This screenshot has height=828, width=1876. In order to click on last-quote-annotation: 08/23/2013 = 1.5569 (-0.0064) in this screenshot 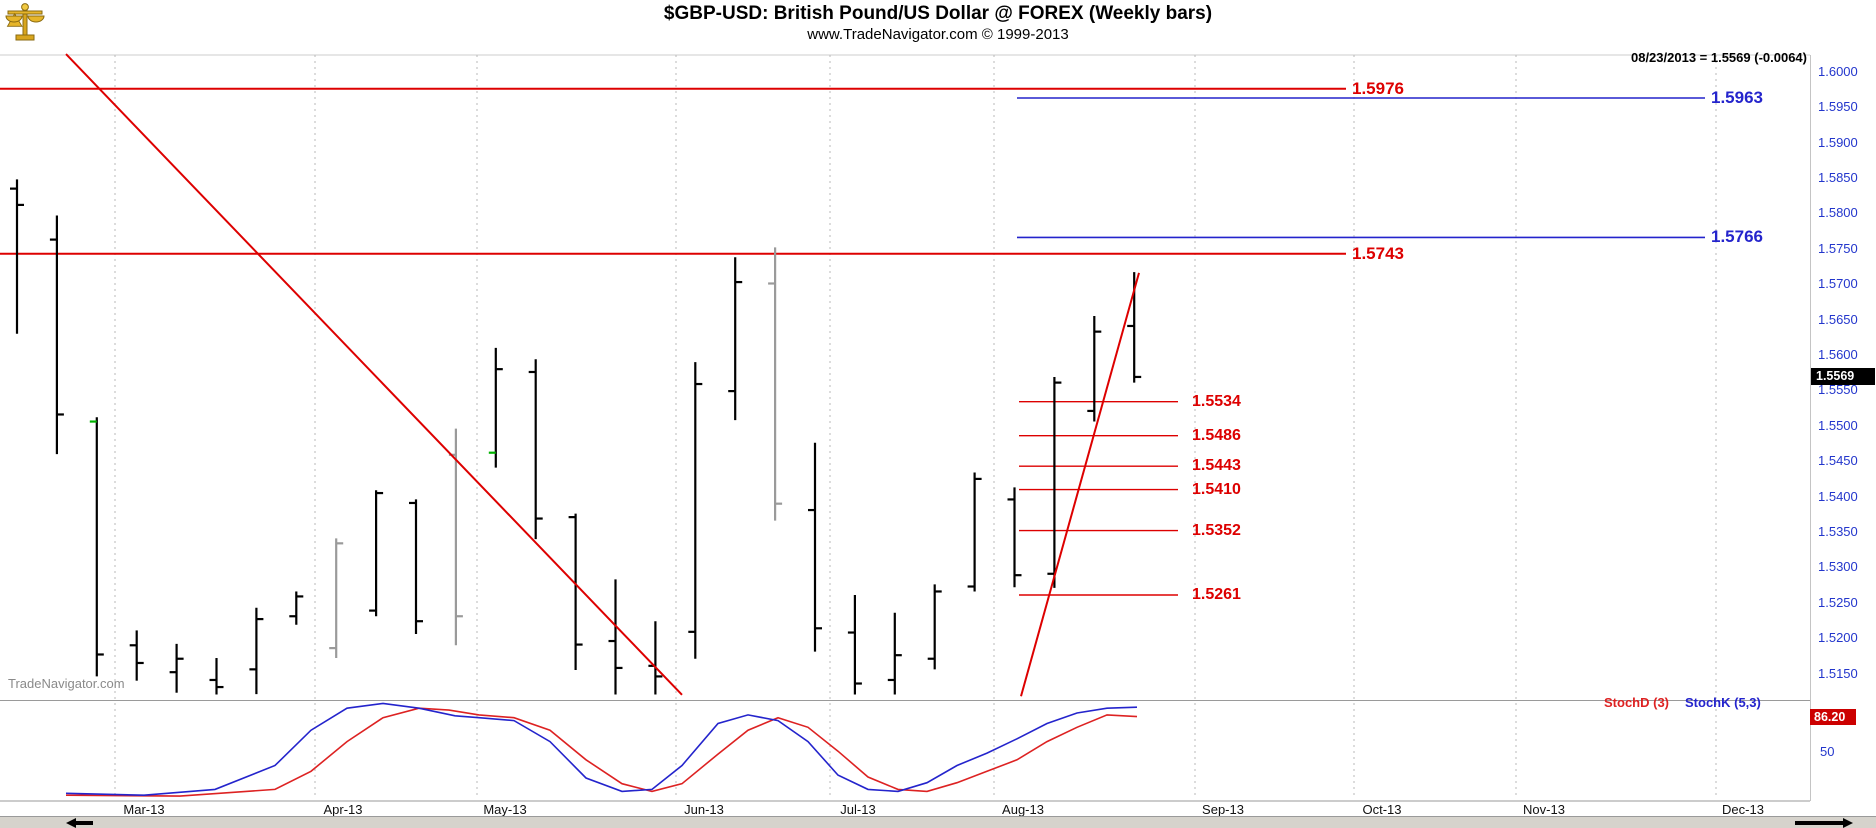, I will do `click(1718, 57)`.